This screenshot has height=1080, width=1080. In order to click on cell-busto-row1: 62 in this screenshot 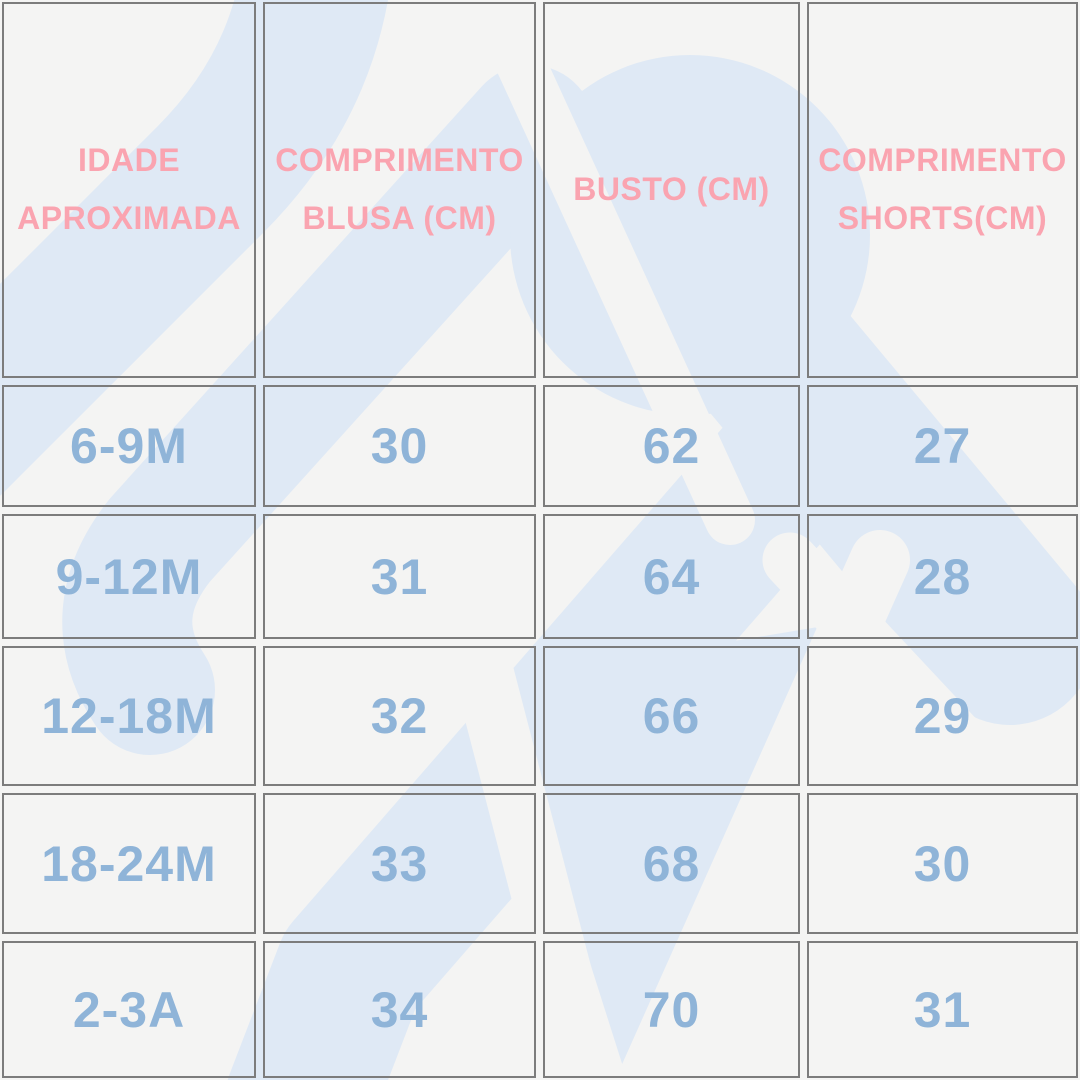, I will do `click(671, 446)`.